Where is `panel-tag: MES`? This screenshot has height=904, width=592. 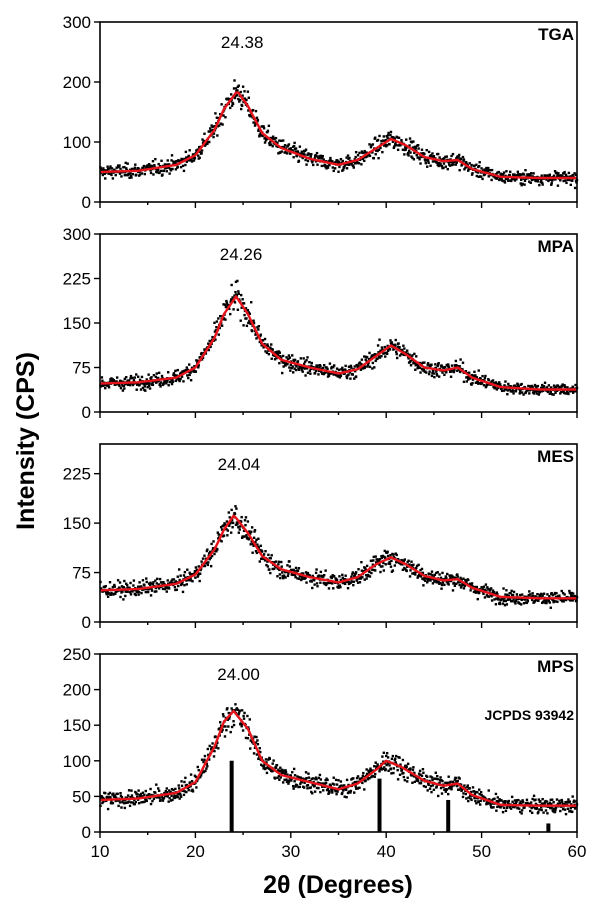 panel-tag: MES is located at coordinates (555, 456).